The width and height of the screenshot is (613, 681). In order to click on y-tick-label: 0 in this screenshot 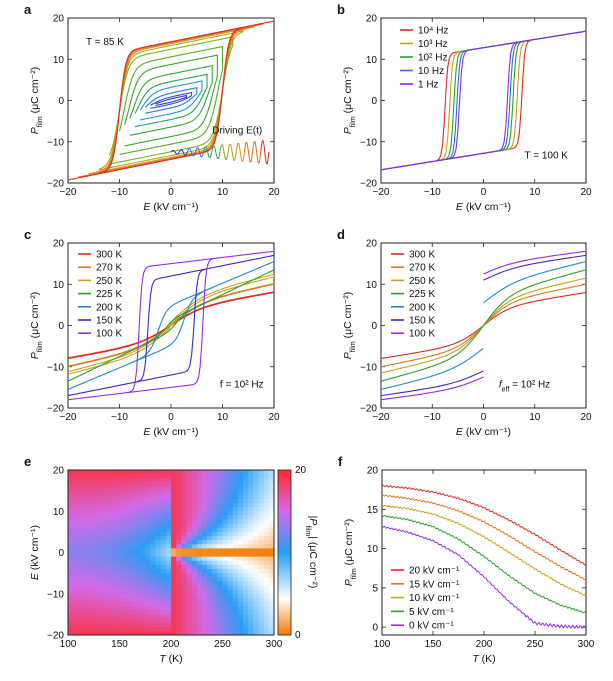, I will do `click(61, 326)`.